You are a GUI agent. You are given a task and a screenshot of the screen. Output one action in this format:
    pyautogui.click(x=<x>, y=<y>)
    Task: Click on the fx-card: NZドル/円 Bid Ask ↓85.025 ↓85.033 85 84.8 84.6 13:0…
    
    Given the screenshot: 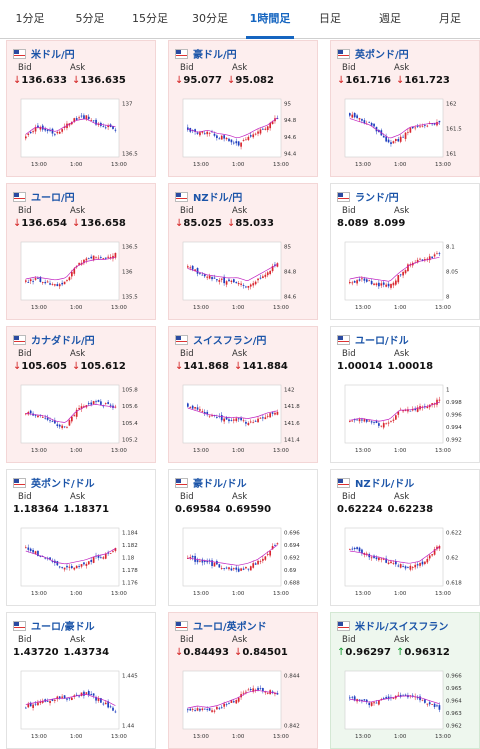 What is the action you would take?
    pyautogui.click(x=243, y=251)
    